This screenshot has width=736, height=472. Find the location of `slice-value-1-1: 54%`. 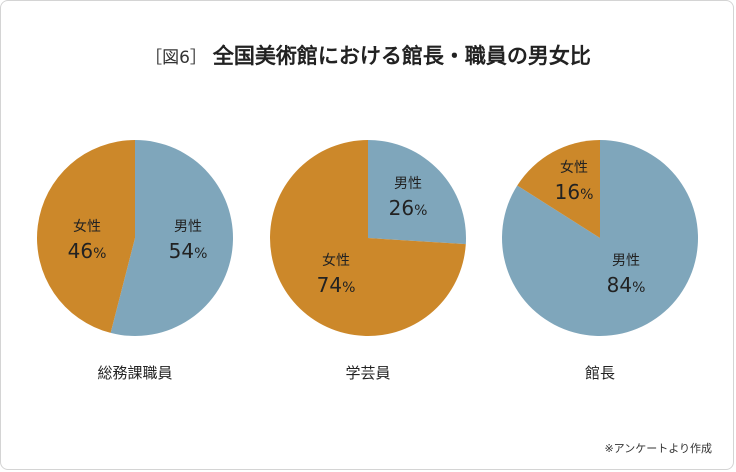

slice-value-1-1: 54% is located at coordinates (188, 251).